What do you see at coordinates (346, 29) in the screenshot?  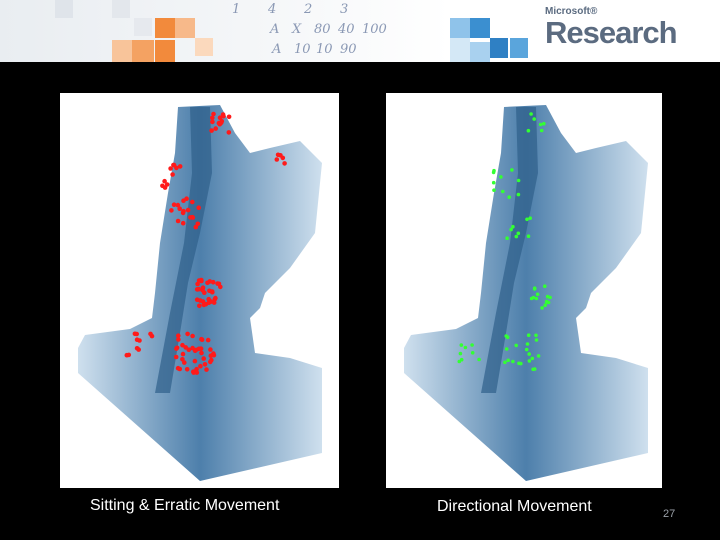 I see `whiteboard-note: 40` at bounding box center [346, 29].